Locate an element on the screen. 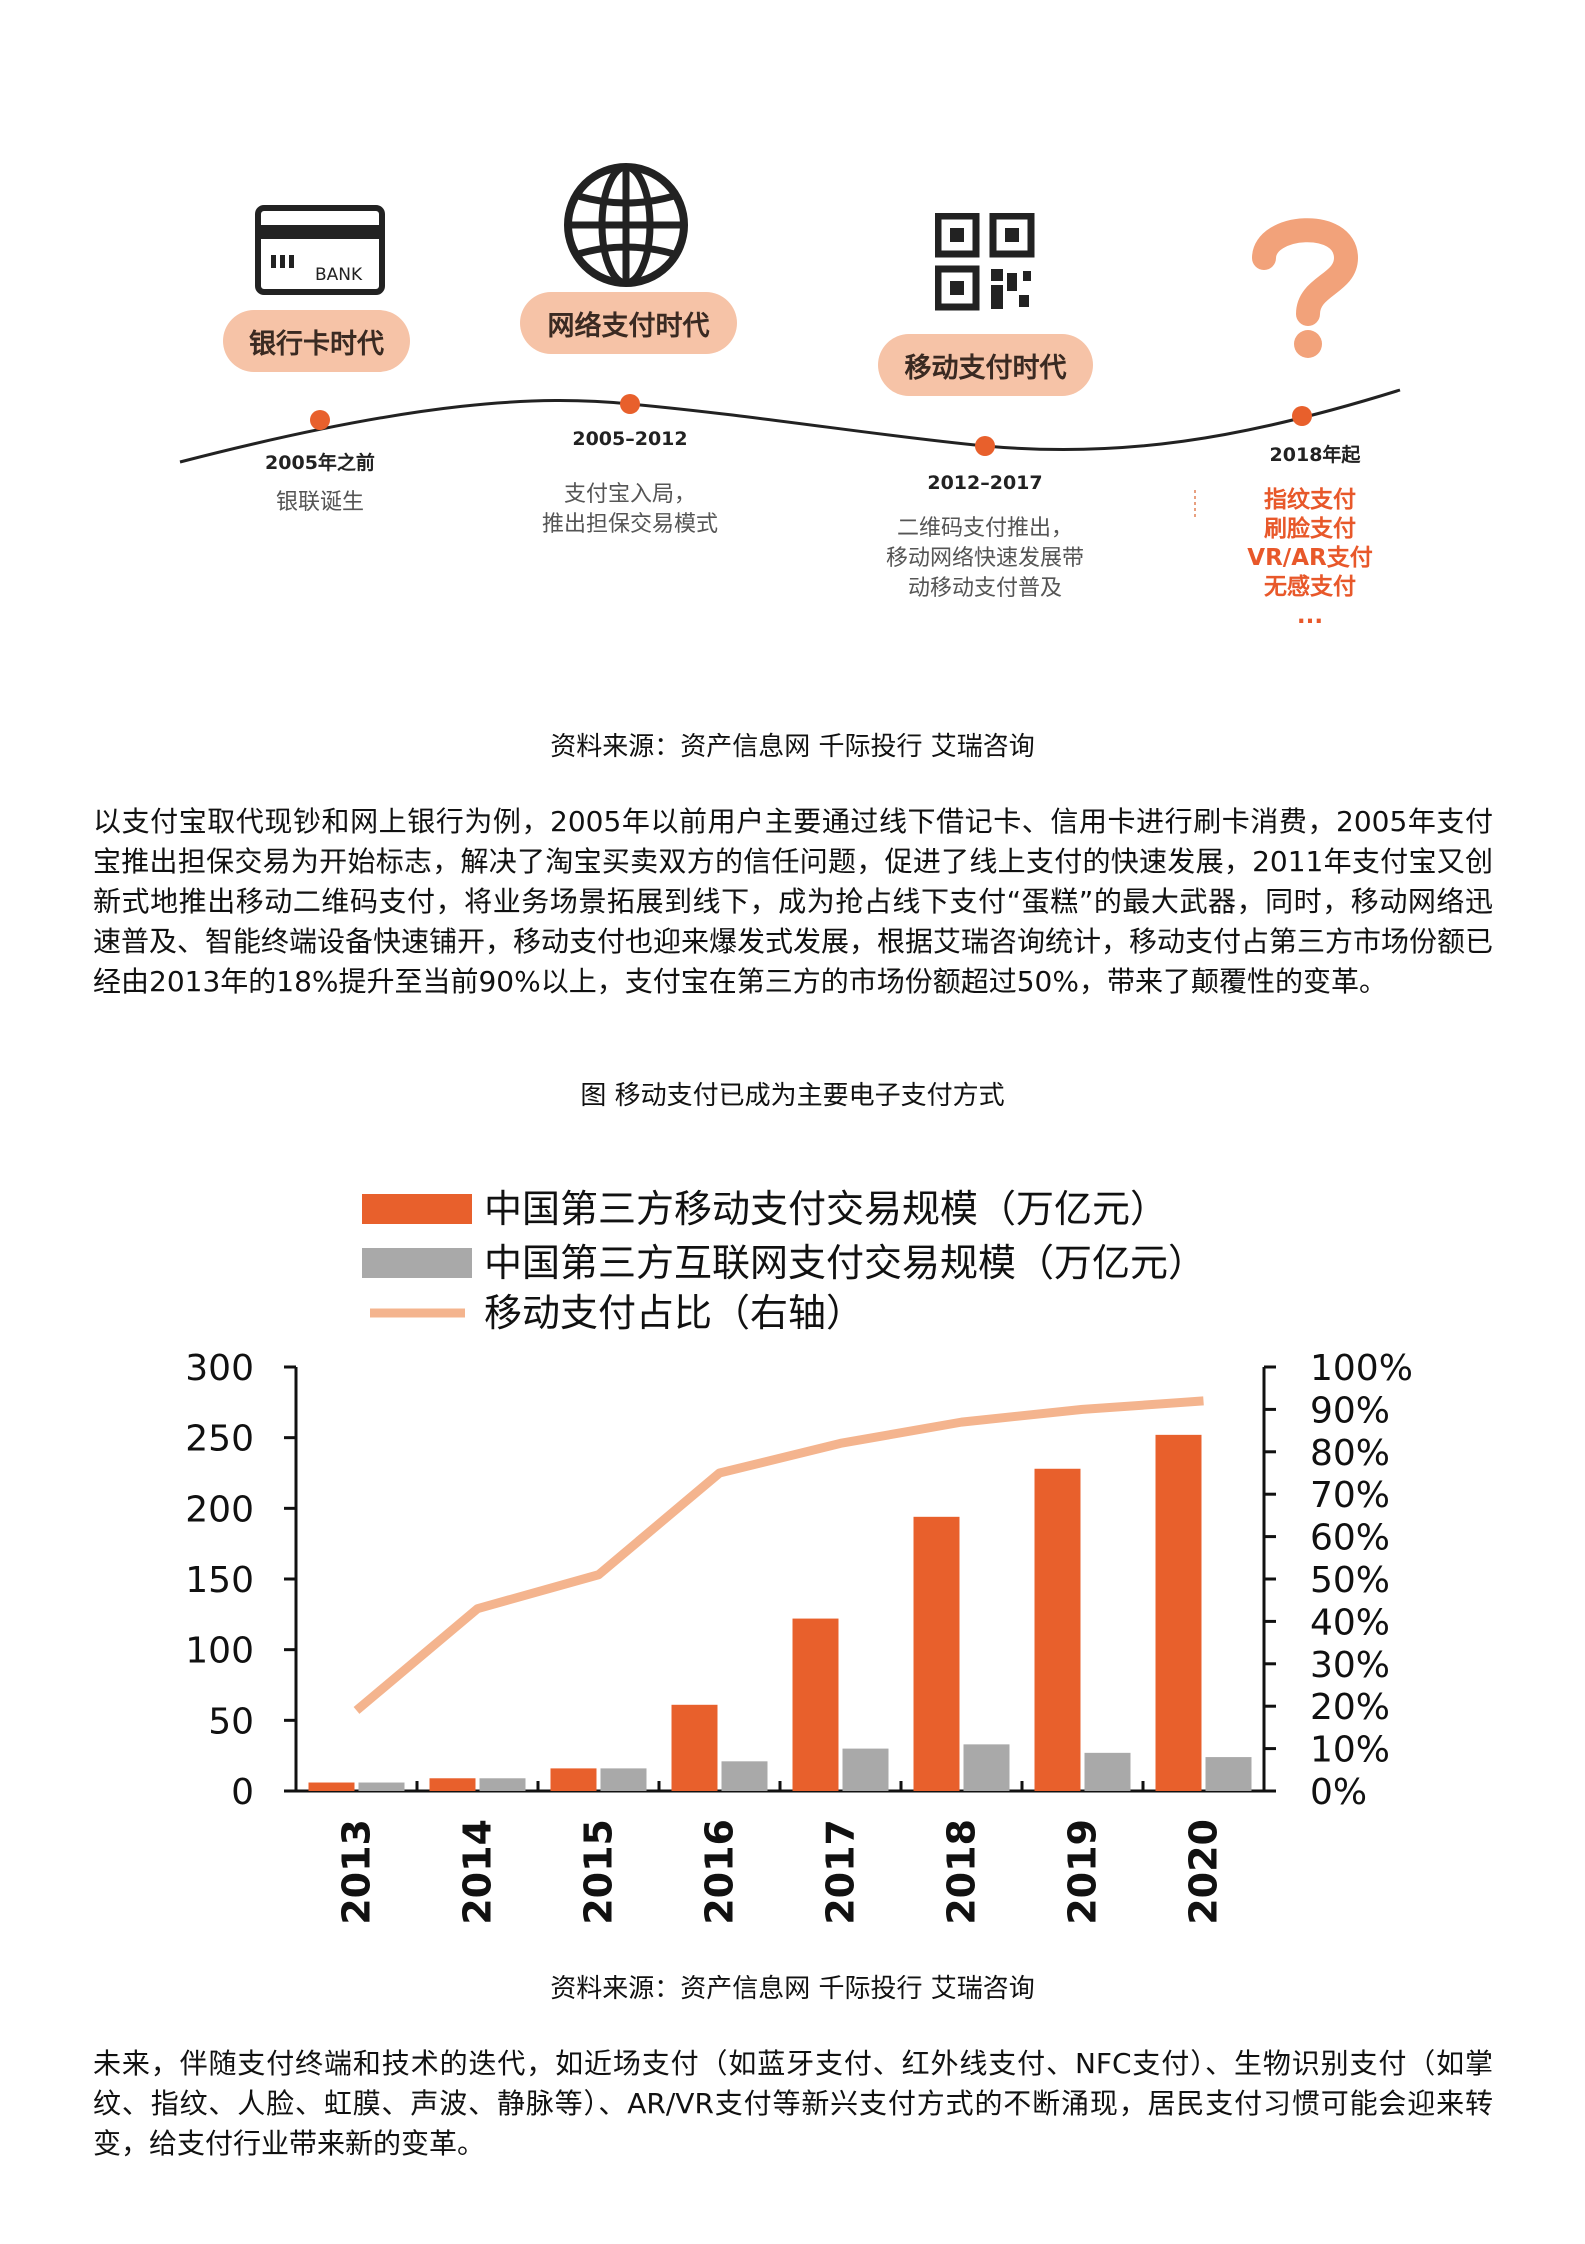 The width and height of the screenshot is (1585, 2244). left-tick-label: 200 is located at coordinates (219, 1509).